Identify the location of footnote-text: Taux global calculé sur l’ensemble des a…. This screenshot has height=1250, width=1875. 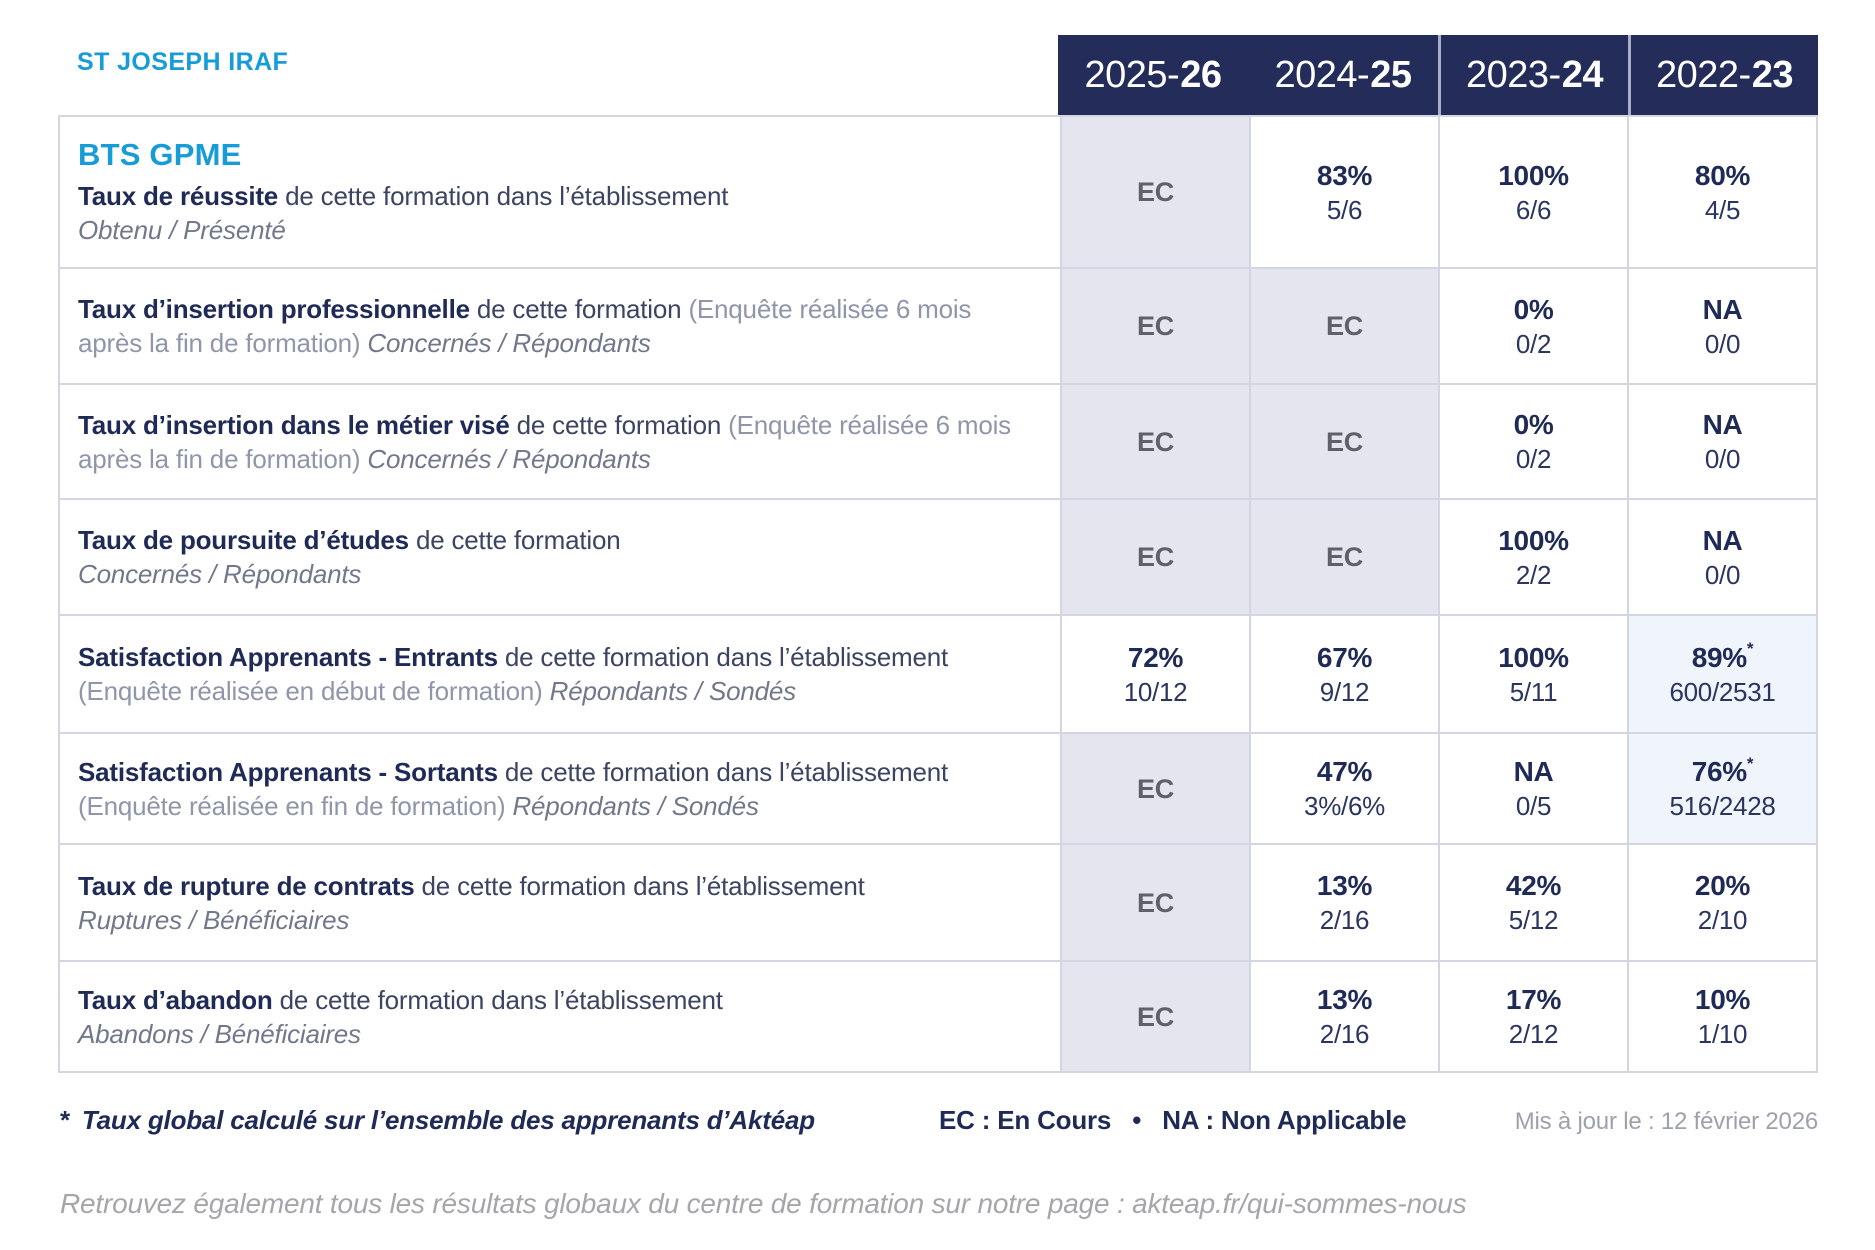
(448, 1120).